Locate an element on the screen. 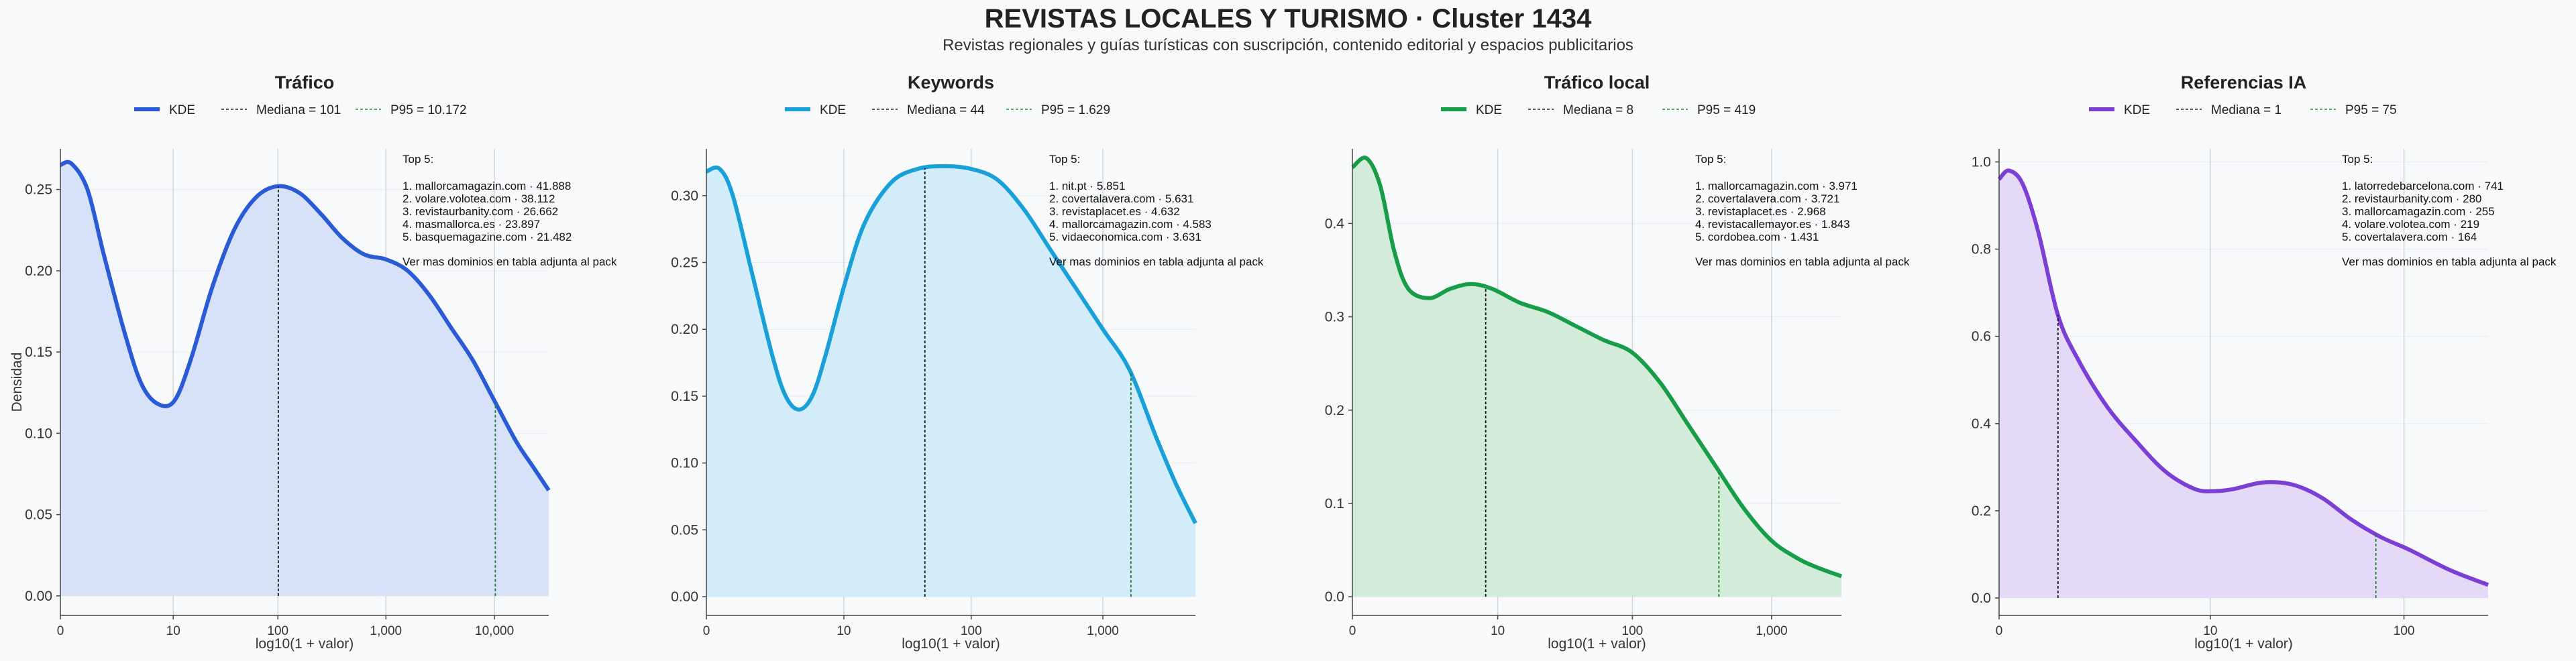  top5-item: 5. cordobea.com · 1.431 is located at coordinates (1757, 237).